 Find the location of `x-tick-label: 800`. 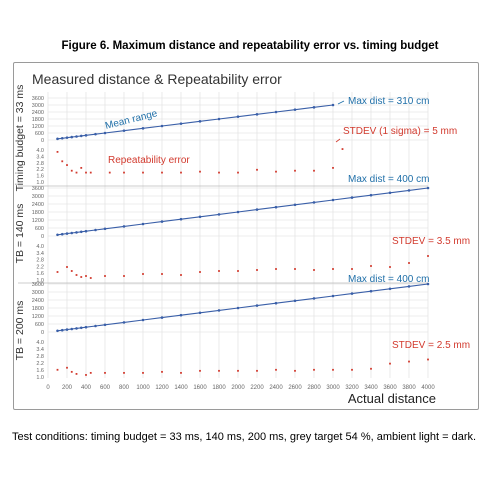

x-tick-label: 800 is located at coordinates (124, 388).